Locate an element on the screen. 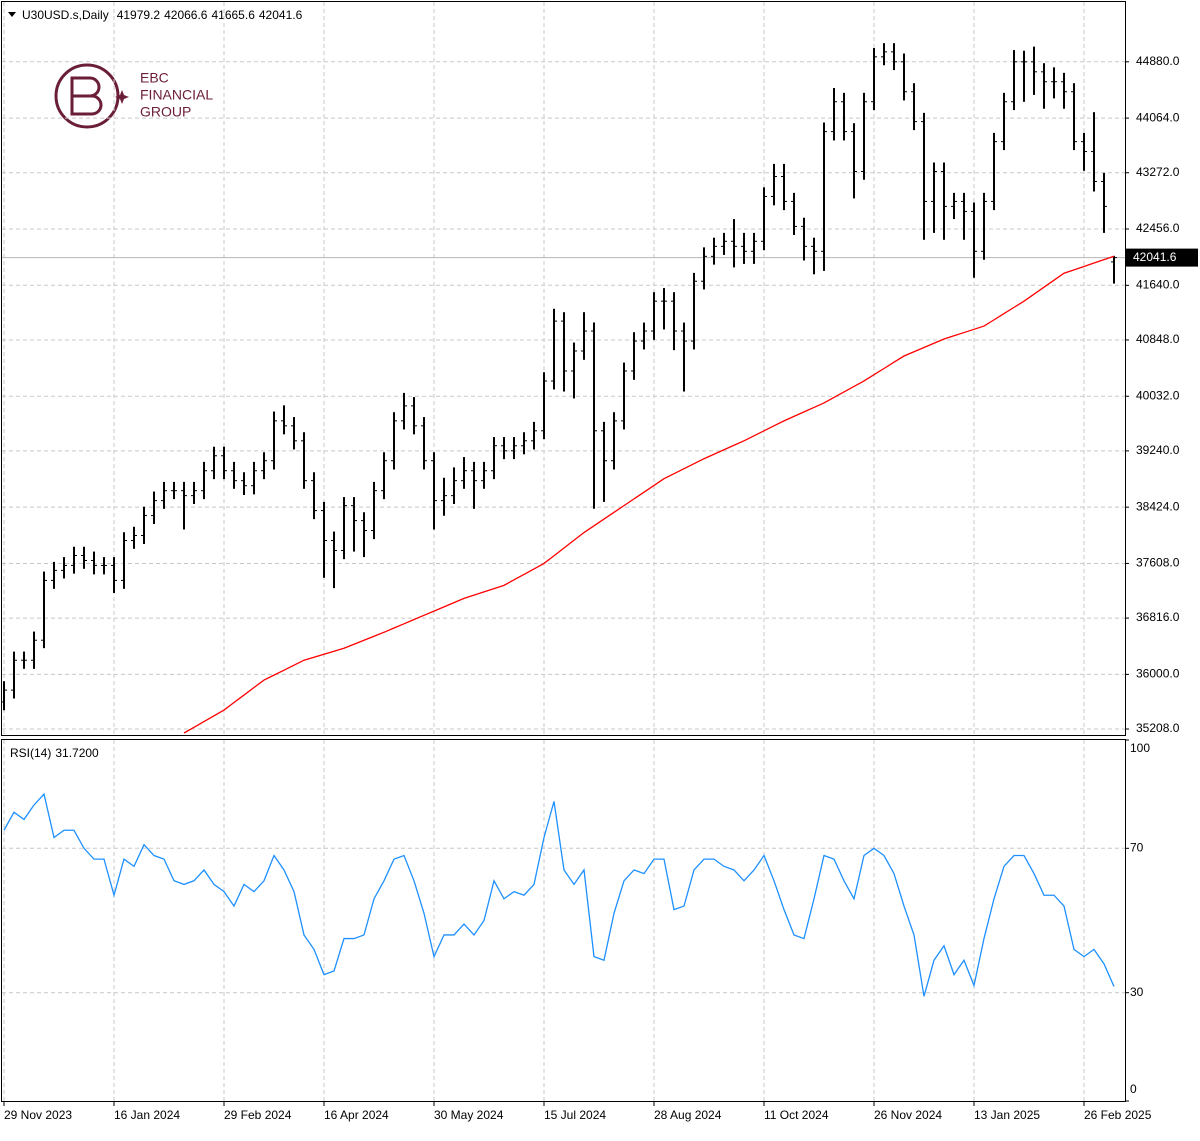 This screenshot has width=1200, height=1141. y-tick-label: 70 is located at coordinates (1137, 847).